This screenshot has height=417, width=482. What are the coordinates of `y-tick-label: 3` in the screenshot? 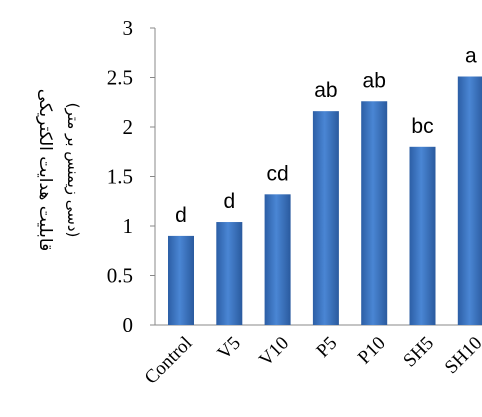 It's located at (128, 28).